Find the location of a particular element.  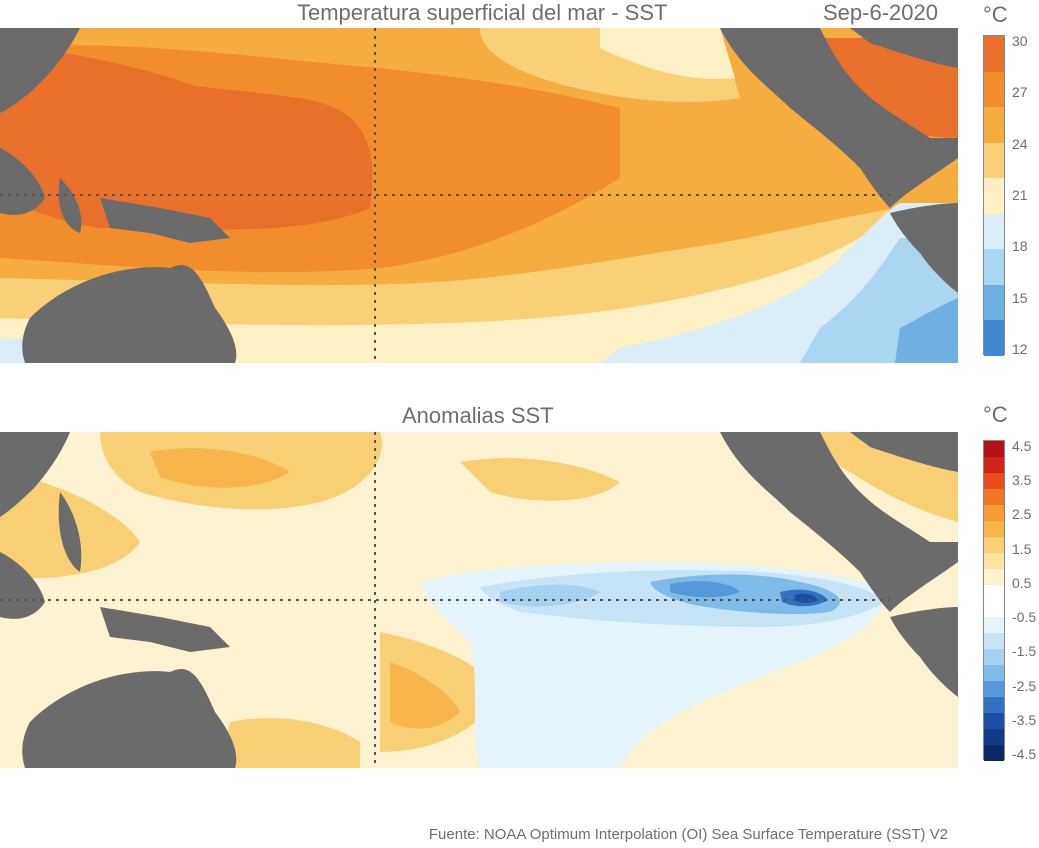

sst-colorbar-tick-label: 27 is located at coordinates (1020, 92).